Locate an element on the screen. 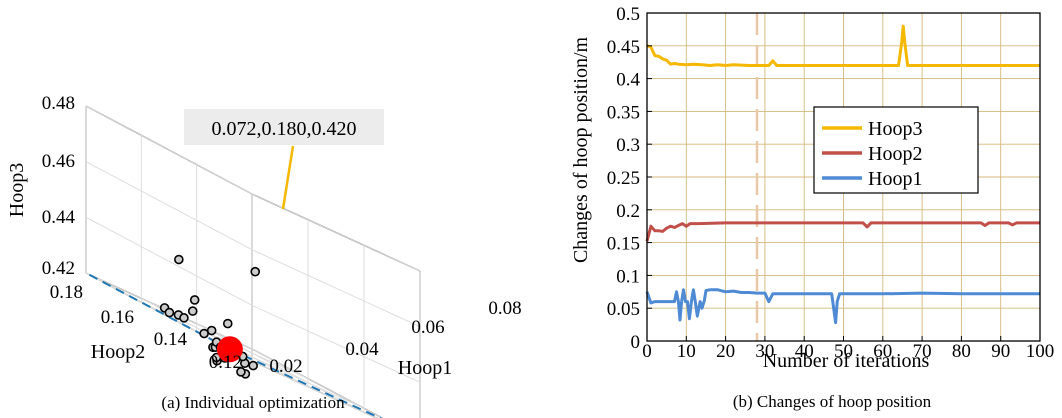 The width and height of the screenshot is (1062, 418). z-tick-label: 0.42 is located at coordinates (58, 268).